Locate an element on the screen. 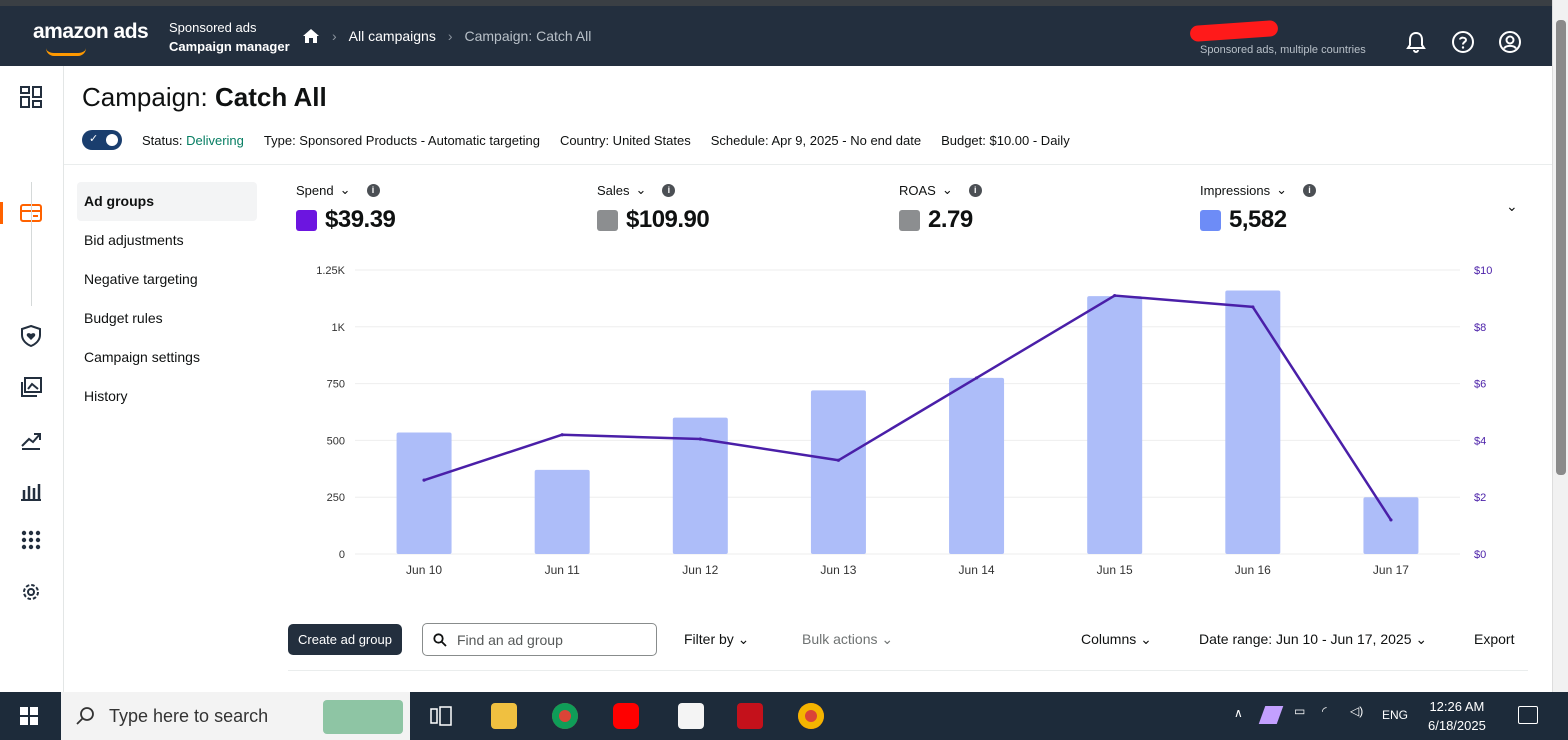 The height and width of the screenshot is (740, 1568). status-label: Status: is located at coordinates (164, 140).